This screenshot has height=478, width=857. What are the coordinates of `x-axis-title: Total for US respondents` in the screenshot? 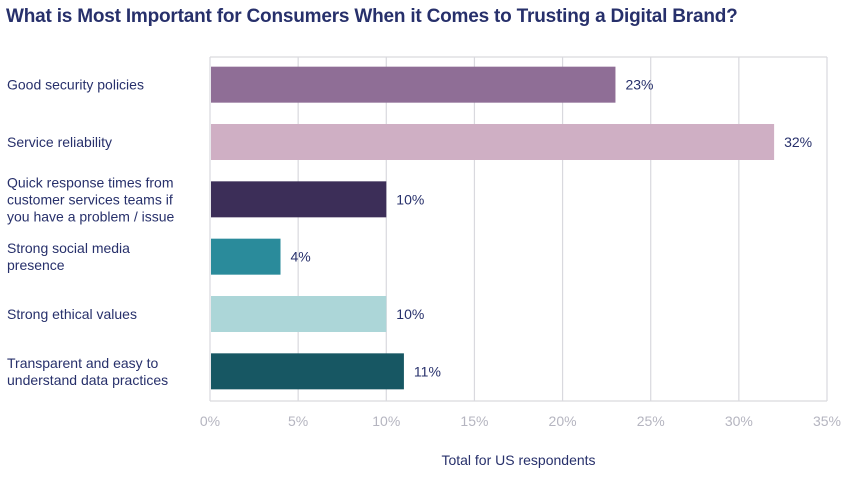 It's located at (518, 460).